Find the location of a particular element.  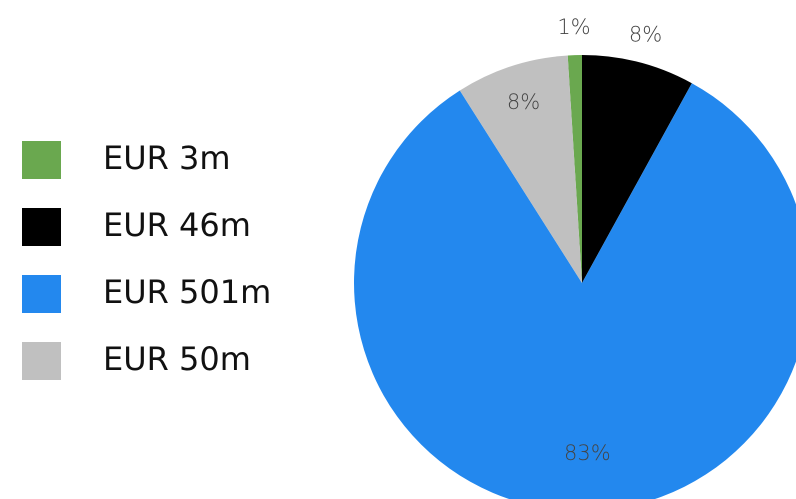

legend-label: EUR 50m is located at coordinates (177, 359).